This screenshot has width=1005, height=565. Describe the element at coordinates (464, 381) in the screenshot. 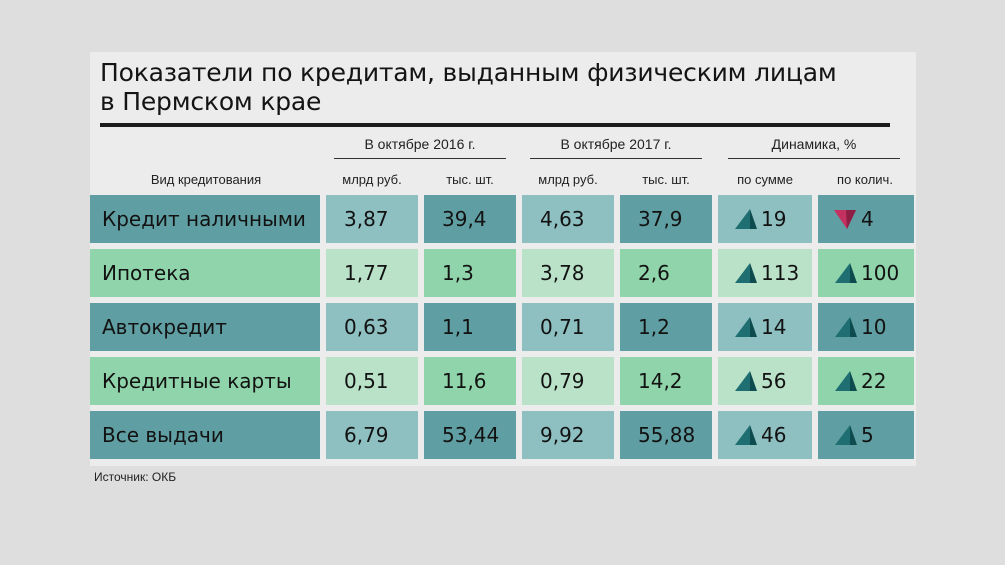

I see `cell-value: 11,6` at that location.